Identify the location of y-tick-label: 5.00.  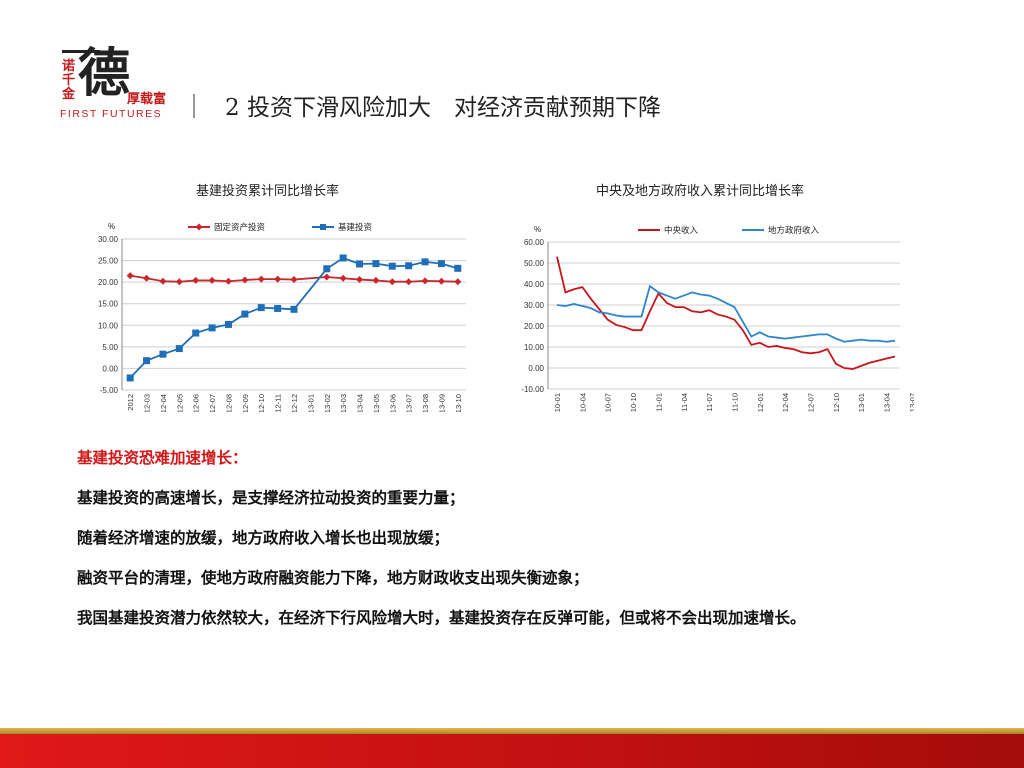
(110, 347).